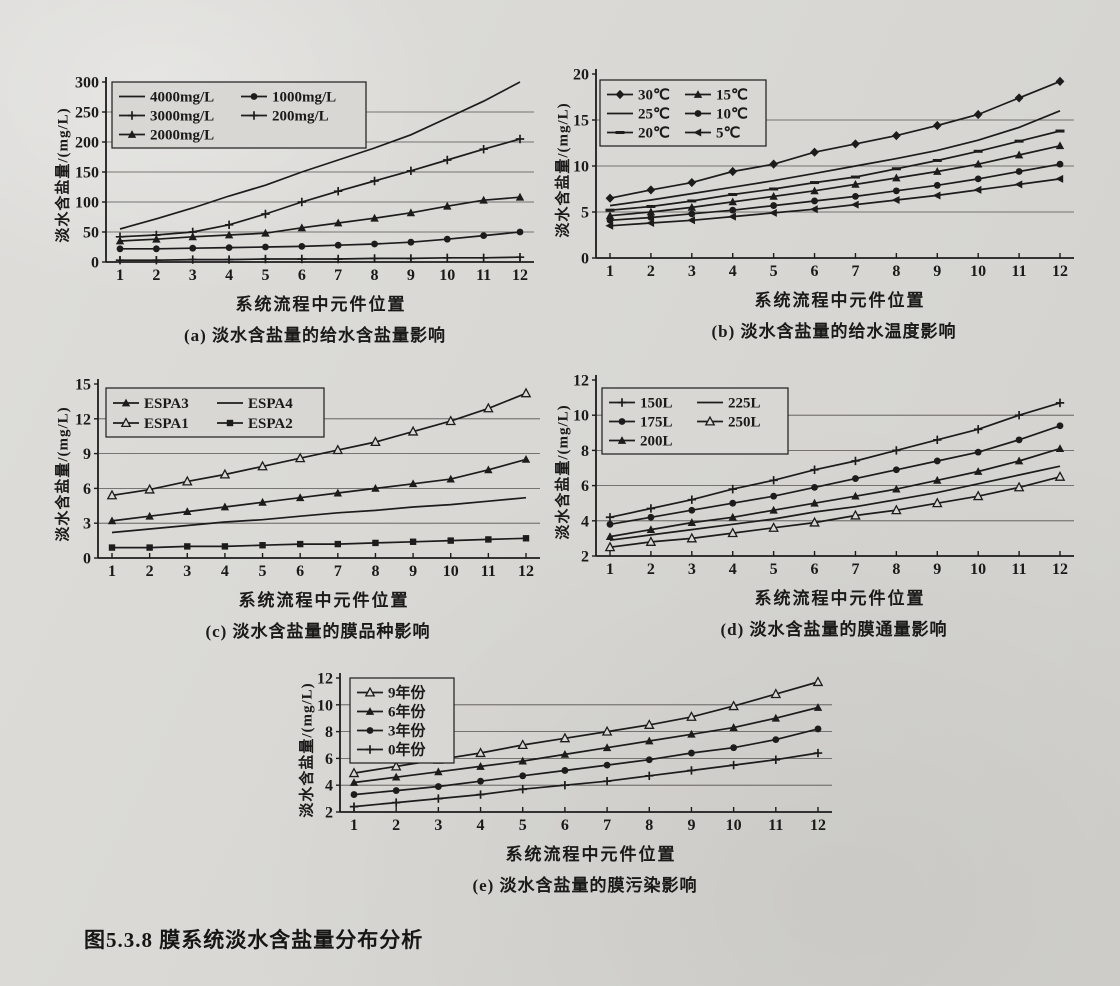  I want to click on tick-label: 3年份, so click(407, 731).